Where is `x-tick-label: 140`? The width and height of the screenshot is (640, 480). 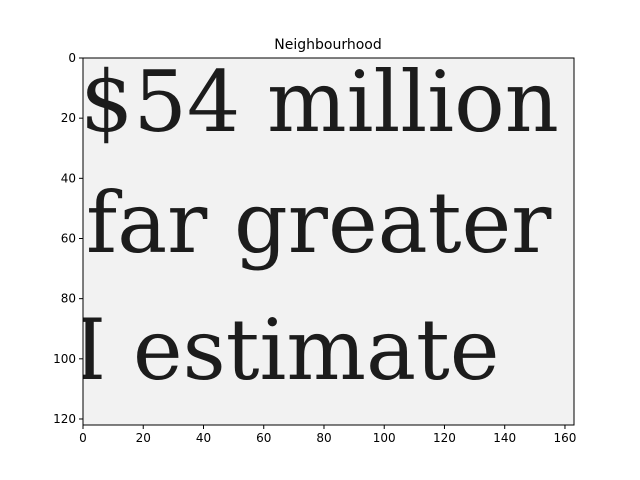
x-tick-label: 140 is located at coordinates (504, 438).